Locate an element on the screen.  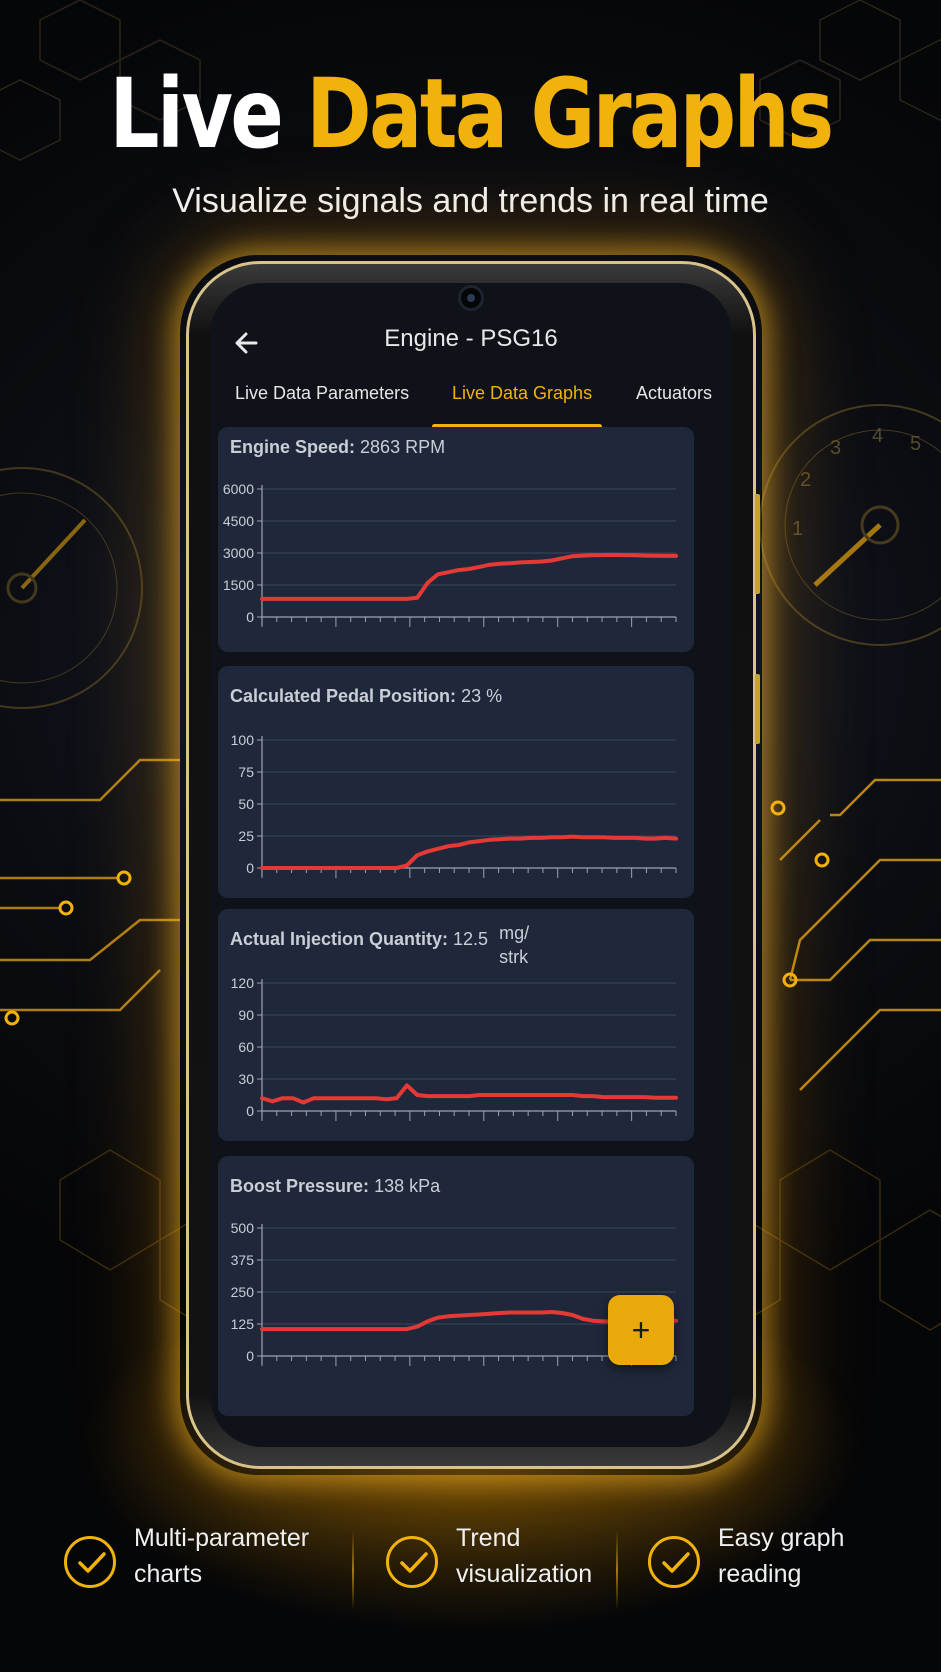
graph-unit: mg/ strk is located at coordinates (514, 945).